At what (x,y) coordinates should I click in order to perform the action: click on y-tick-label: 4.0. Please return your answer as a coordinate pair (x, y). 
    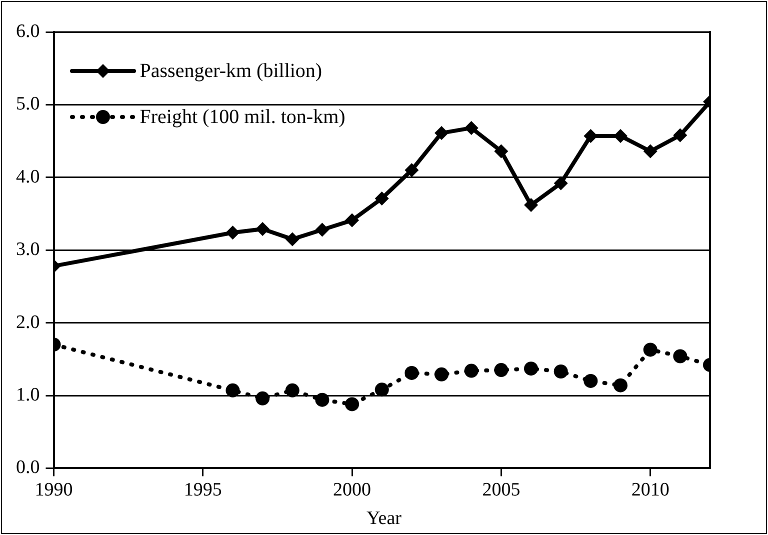
    Looking at the image, I should click on (28, 177).